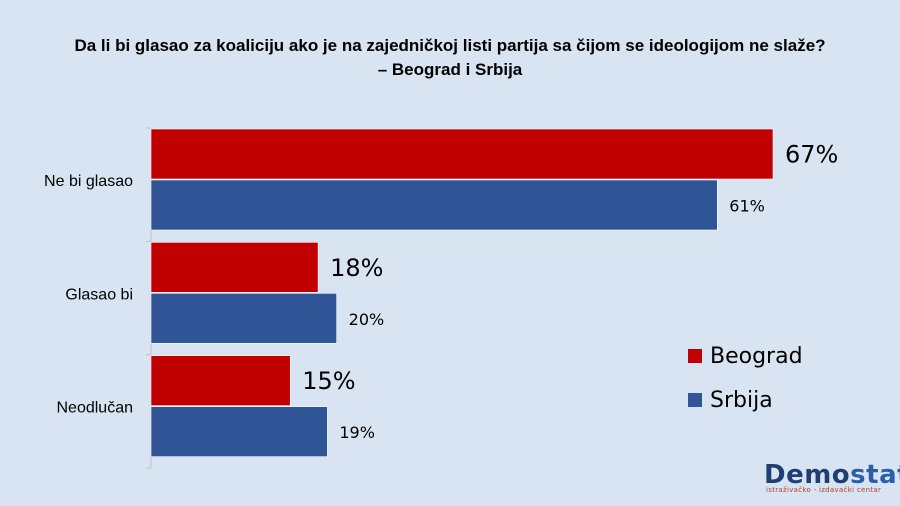 The height and width of the screenshot is (506, 900). Describe the element at coordinates (367, 319) in the screenshot. I see `data-label: 20%` at that location.